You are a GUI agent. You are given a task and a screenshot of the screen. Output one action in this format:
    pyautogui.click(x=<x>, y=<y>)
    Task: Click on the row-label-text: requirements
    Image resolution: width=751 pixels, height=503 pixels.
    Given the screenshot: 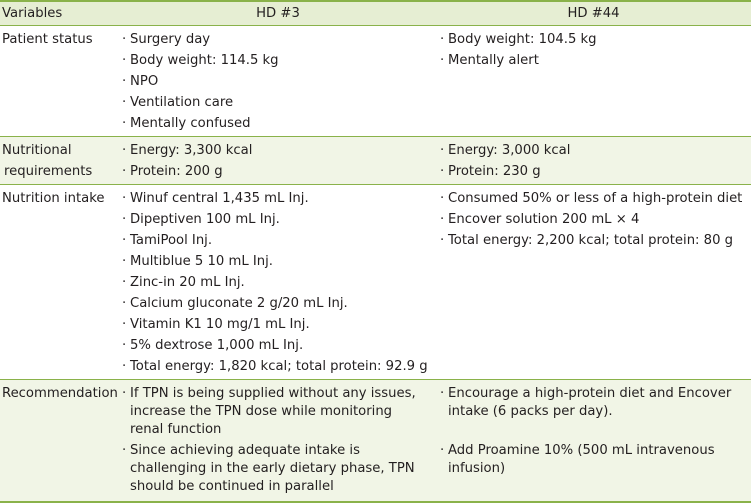 What is the action you would take?
    pyautogui.click(x=48, y=171)
    